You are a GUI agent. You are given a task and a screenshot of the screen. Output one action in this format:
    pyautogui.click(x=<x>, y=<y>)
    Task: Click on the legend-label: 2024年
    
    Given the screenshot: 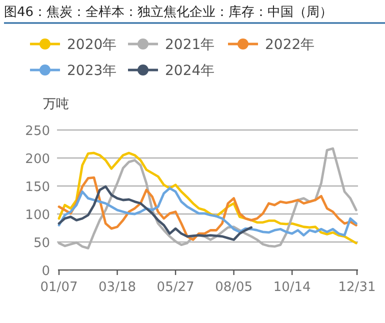 What is the action you would take?
    pyautogui.click(x=190, y=71)
    